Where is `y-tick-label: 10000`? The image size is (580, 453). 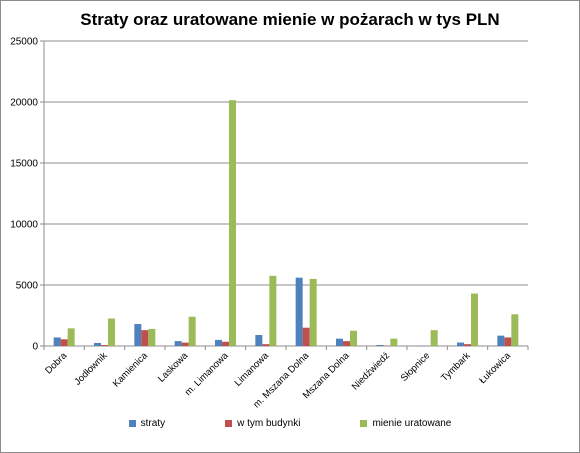
y-tick-label: 10000 is located at coordinates (24, 225).